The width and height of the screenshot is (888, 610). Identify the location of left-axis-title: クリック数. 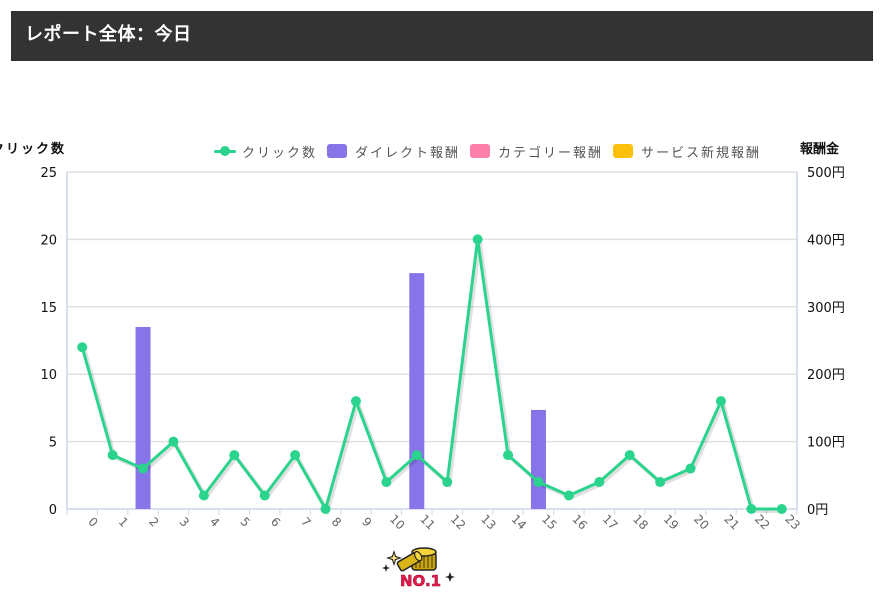
(33, 149).